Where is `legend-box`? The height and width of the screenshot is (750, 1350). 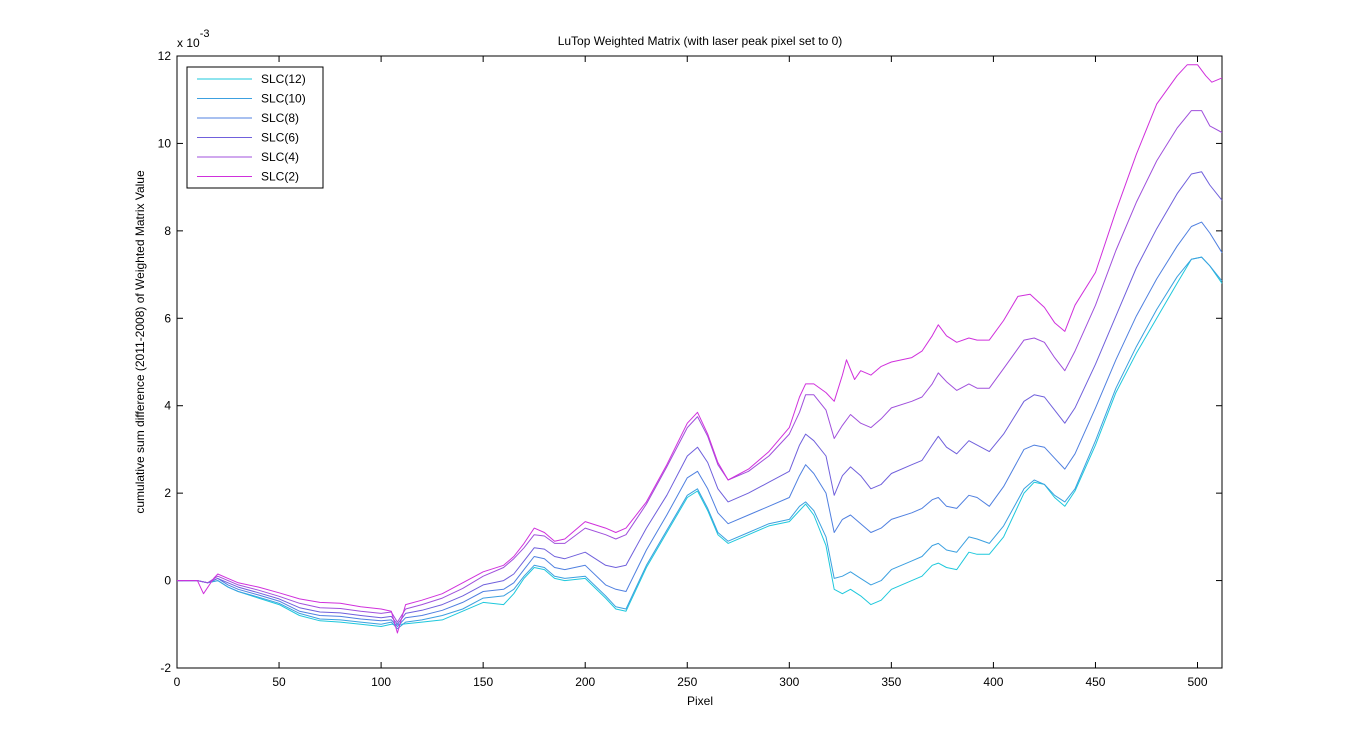 legend-box is located at coordinates (255, 127).